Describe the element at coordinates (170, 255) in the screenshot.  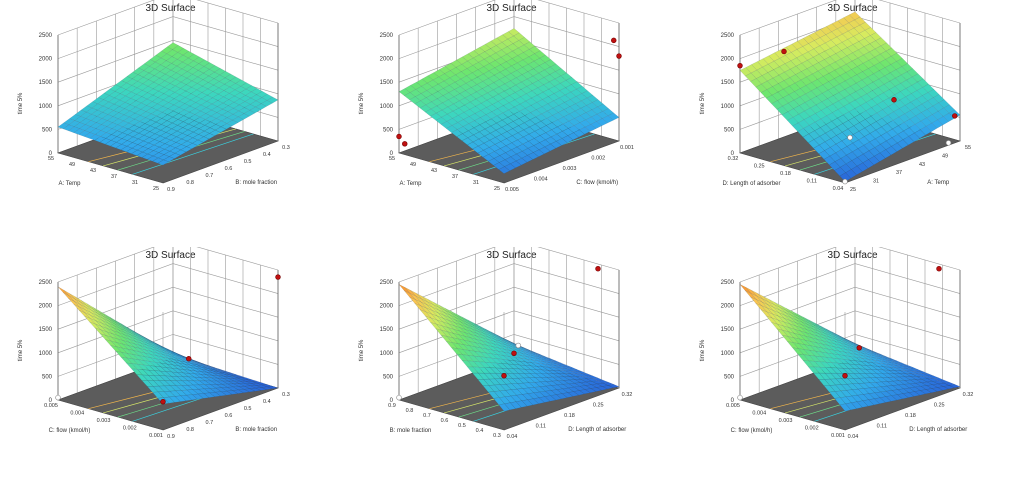
I see `plot-title: 3D Surface` at that location.